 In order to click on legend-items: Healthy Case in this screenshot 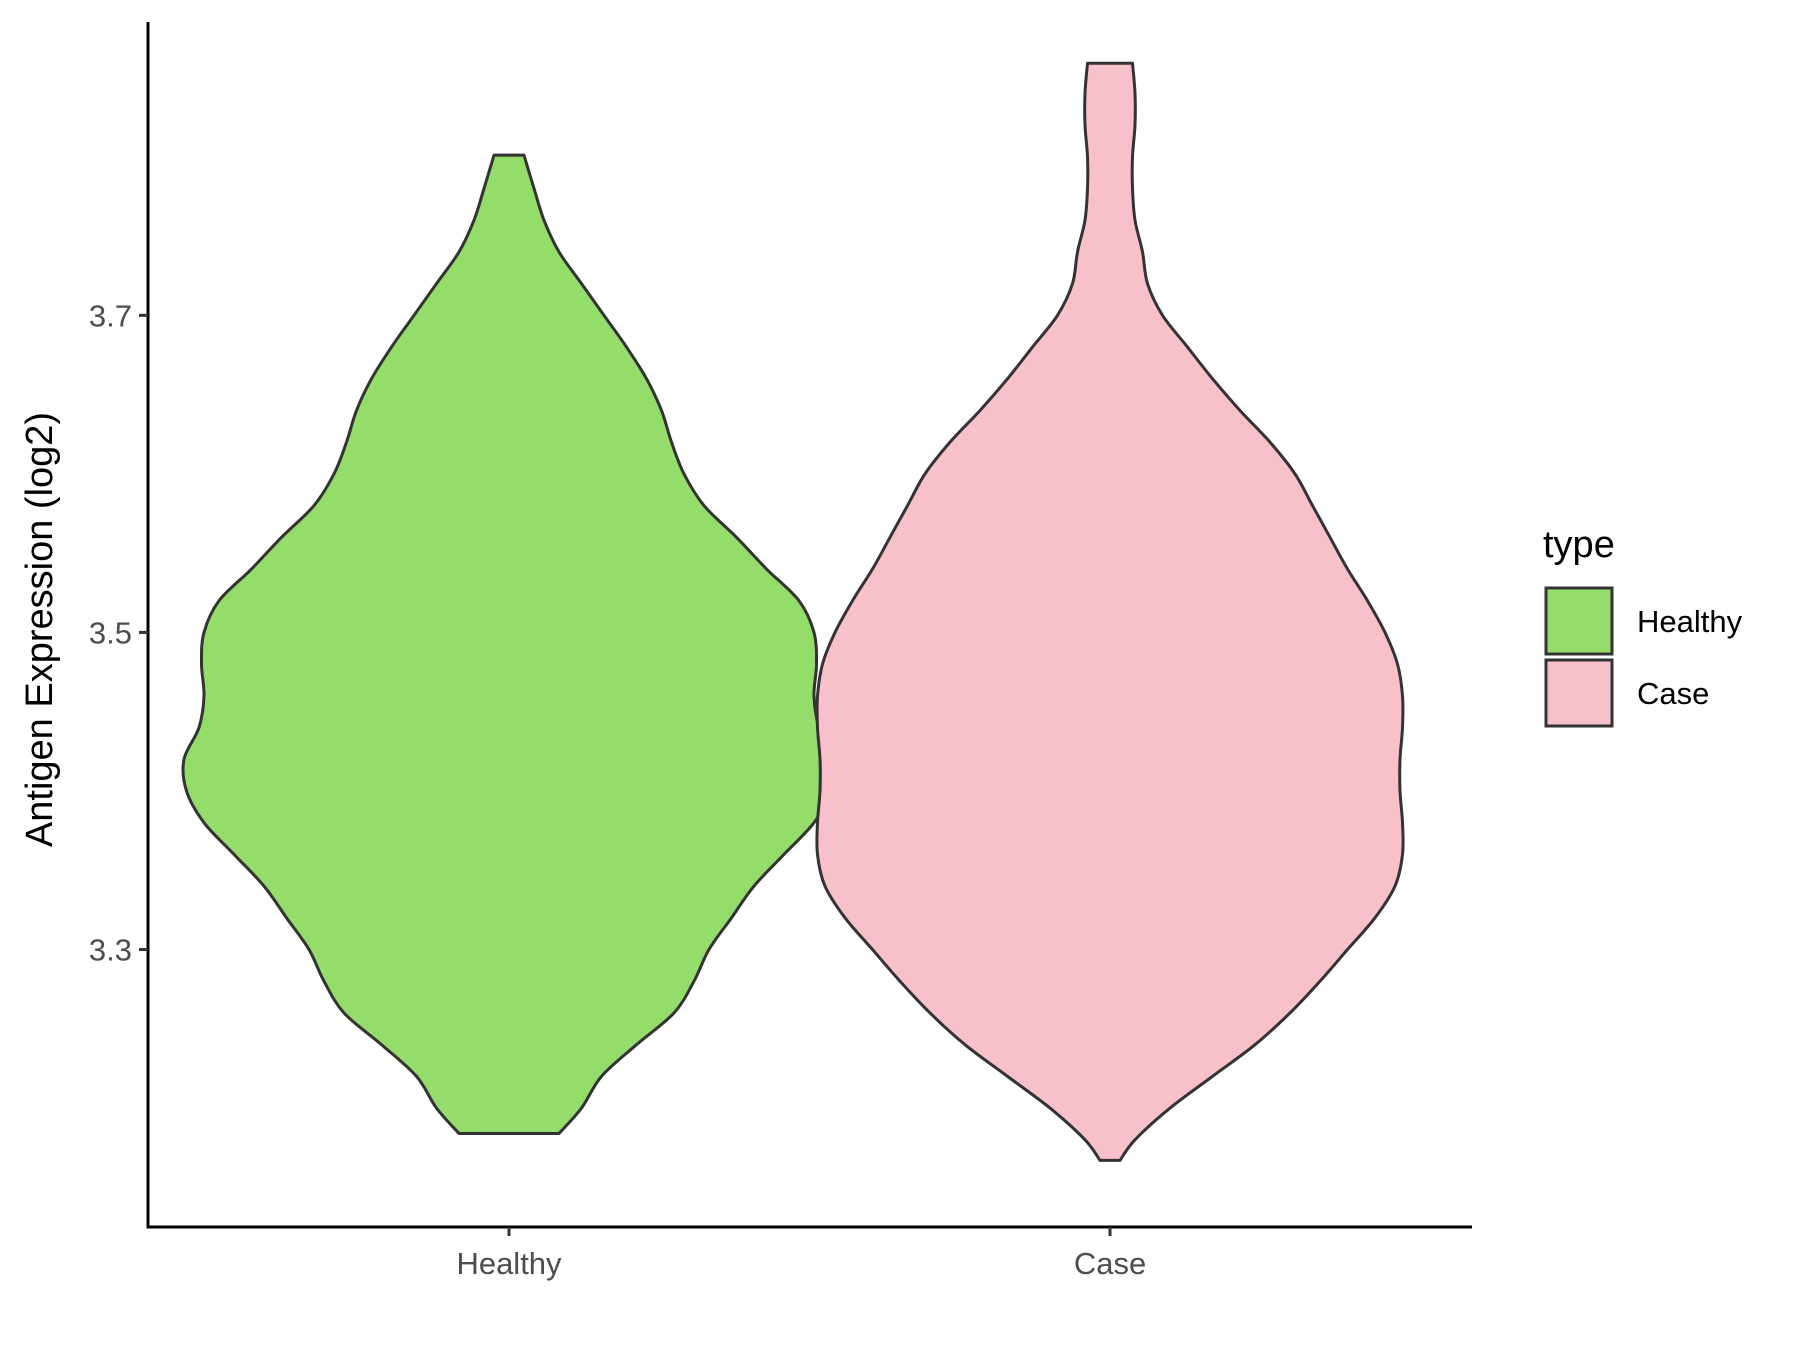, I will do `click(1643, 657)`.